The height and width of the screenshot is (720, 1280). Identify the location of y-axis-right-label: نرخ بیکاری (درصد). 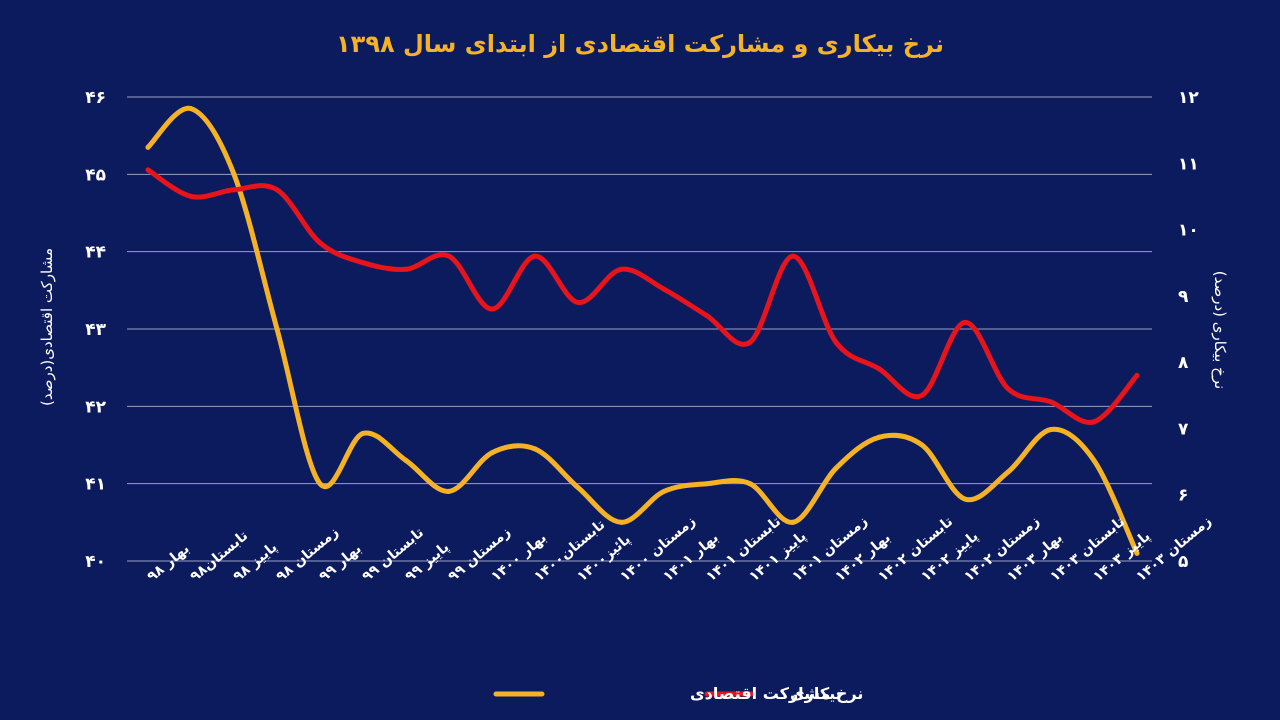
(1220, 330).